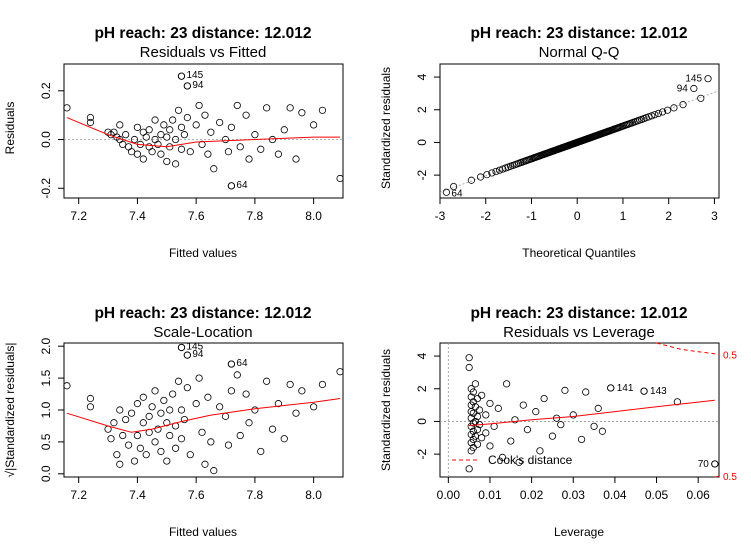 The height and width of the screenshot is (557, 751). Describe the element at coordinates (658, 391) in the screenshot. I see `point-label: 143` at that location.